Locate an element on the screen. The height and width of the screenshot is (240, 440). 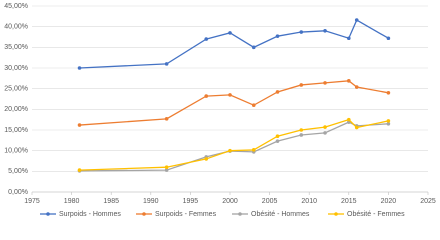
y-tick-label: 20,00% is located at coordinates (16, 109).